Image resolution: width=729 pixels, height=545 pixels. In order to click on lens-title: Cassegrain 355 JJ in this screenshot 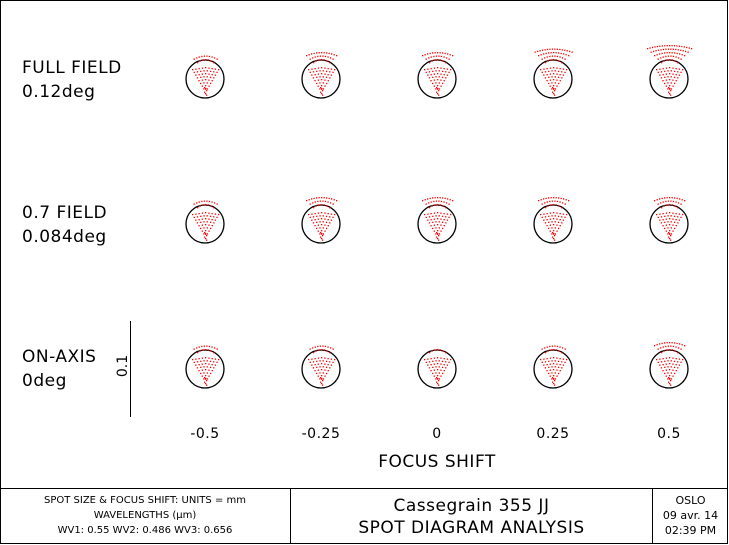, I will do `click(471, 506)`.